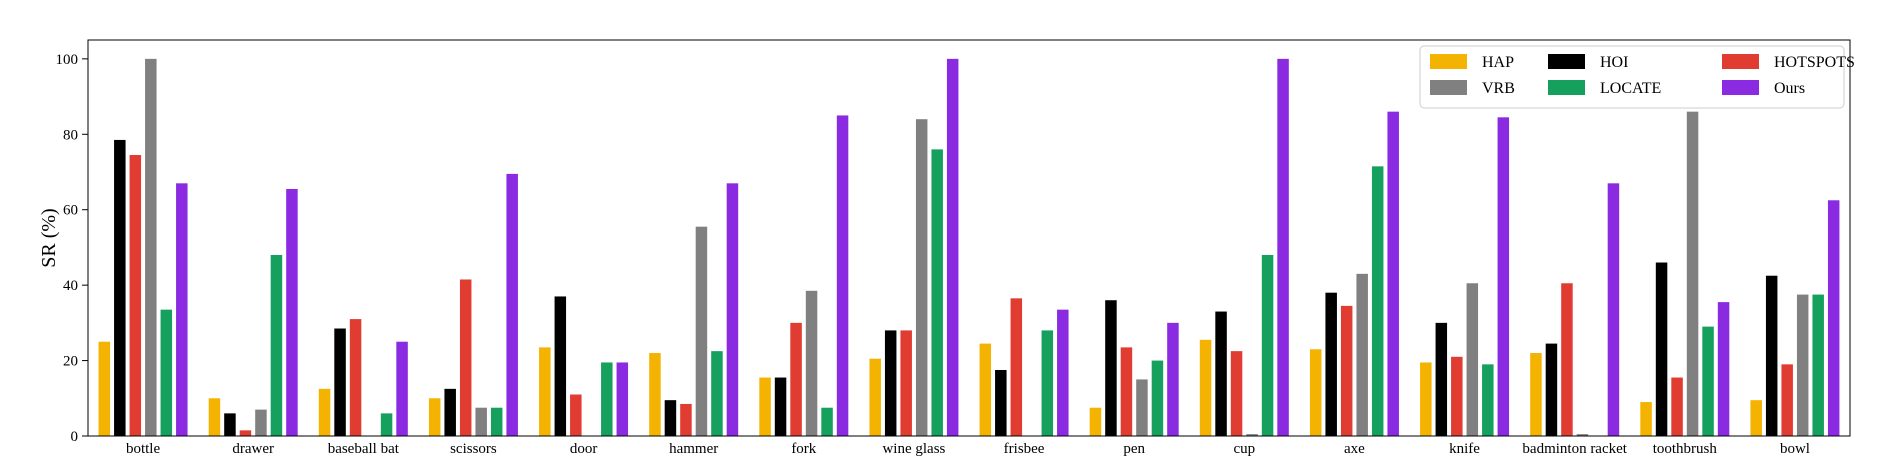 Image resolution: width=1880 pixels, height=474 pixels. What do you see at coordinates (67, 60) in the screenshot?
I see `y-tick-label: 100` at bounding box center [67, 60].